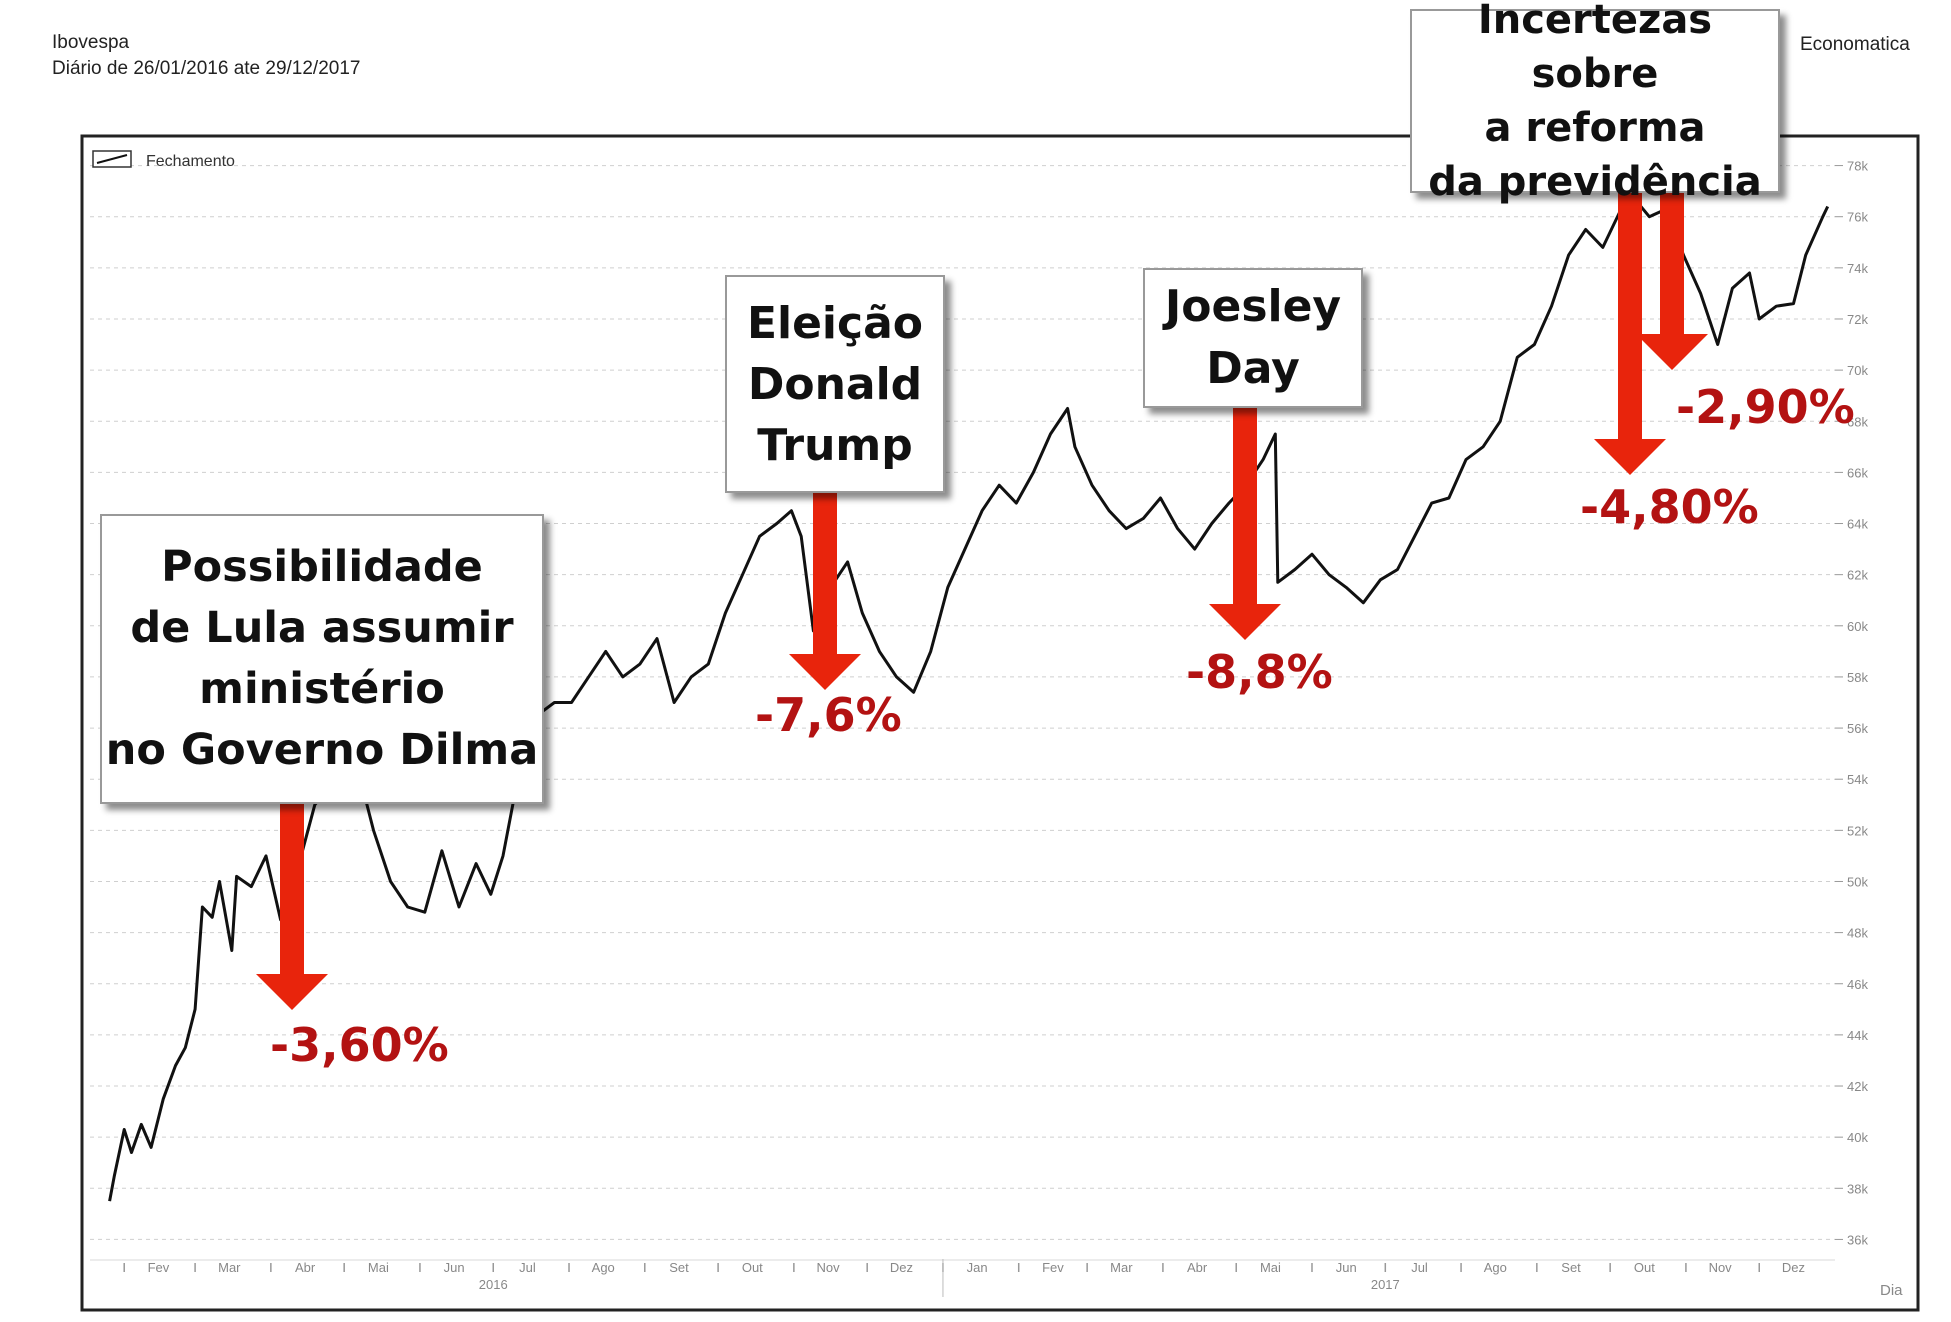  I want to click on drop-label-previdencia: -4,80%, so click(1669, 507).